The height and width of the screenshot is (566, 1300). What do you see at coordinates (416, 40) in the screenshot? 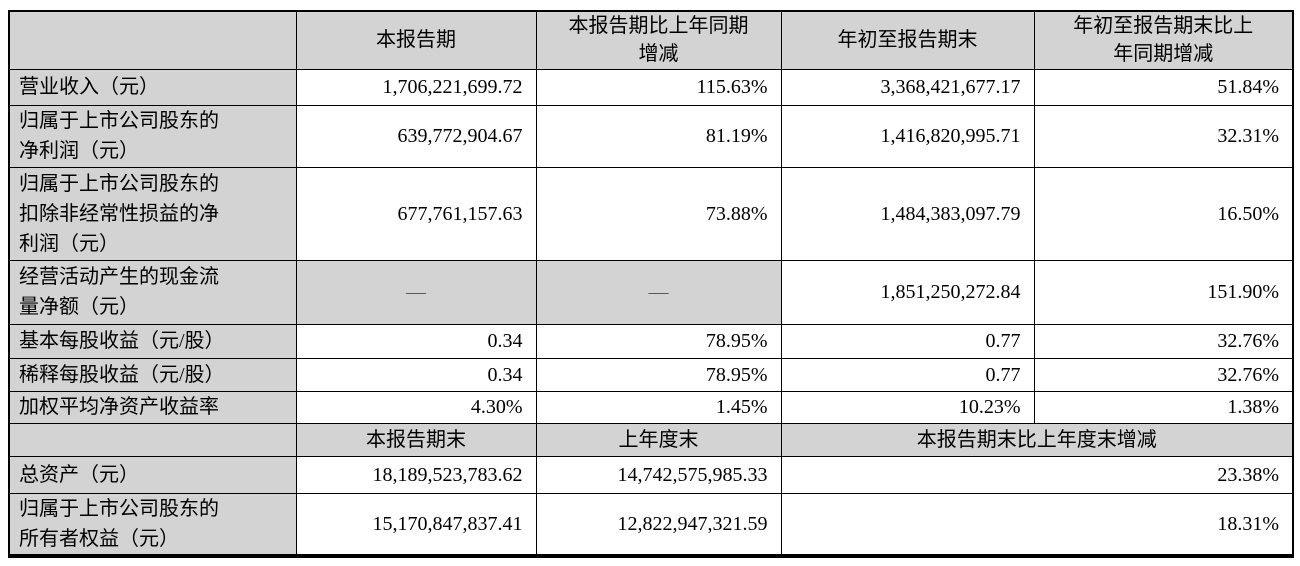
I see `header-current-period: 本报告期` at bounding box center [416, 40].